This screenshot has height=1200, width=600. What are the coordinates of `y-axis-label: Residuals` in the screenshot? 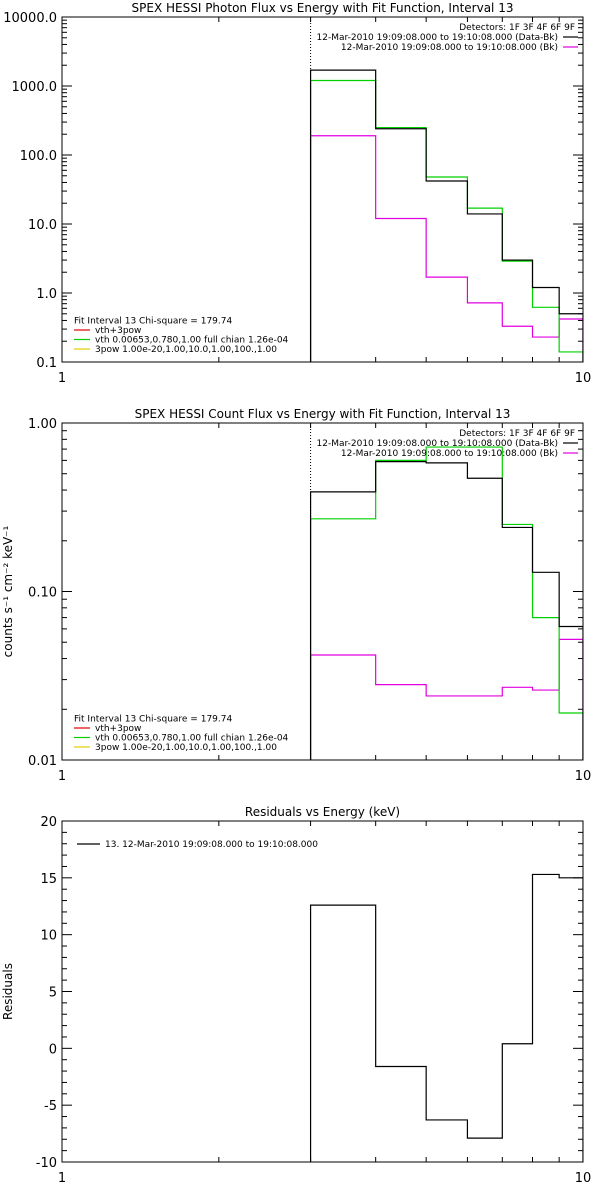 It's located at (8, 991).